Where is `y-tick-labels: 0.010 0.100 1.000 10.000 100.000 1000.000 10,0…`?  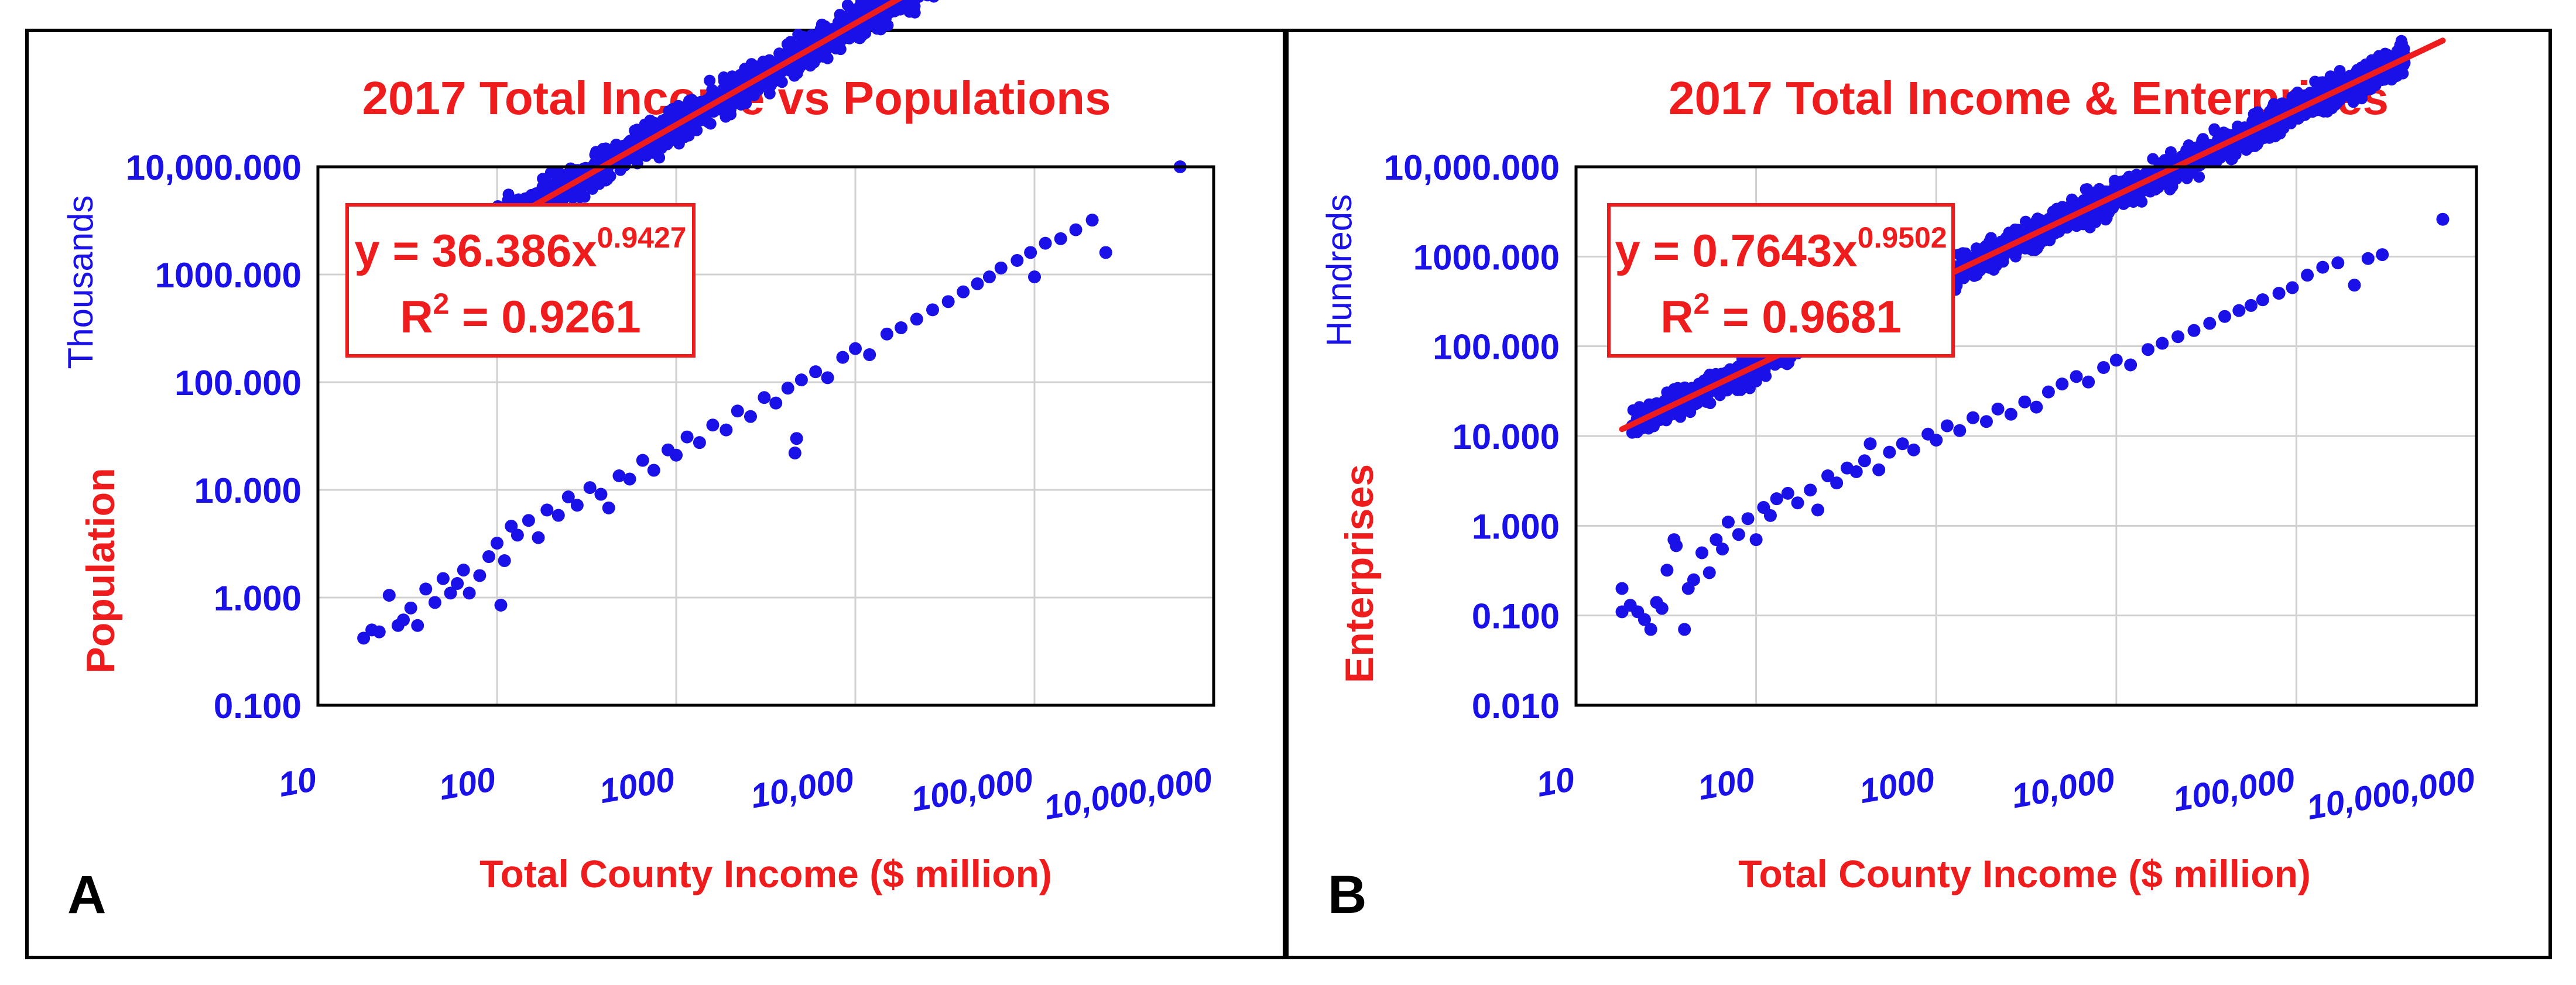 y-tick-labels: 0.010 0.100 1.000 10.000 100.000 1000.000 10,0… is located at coordinates (1472, 437).